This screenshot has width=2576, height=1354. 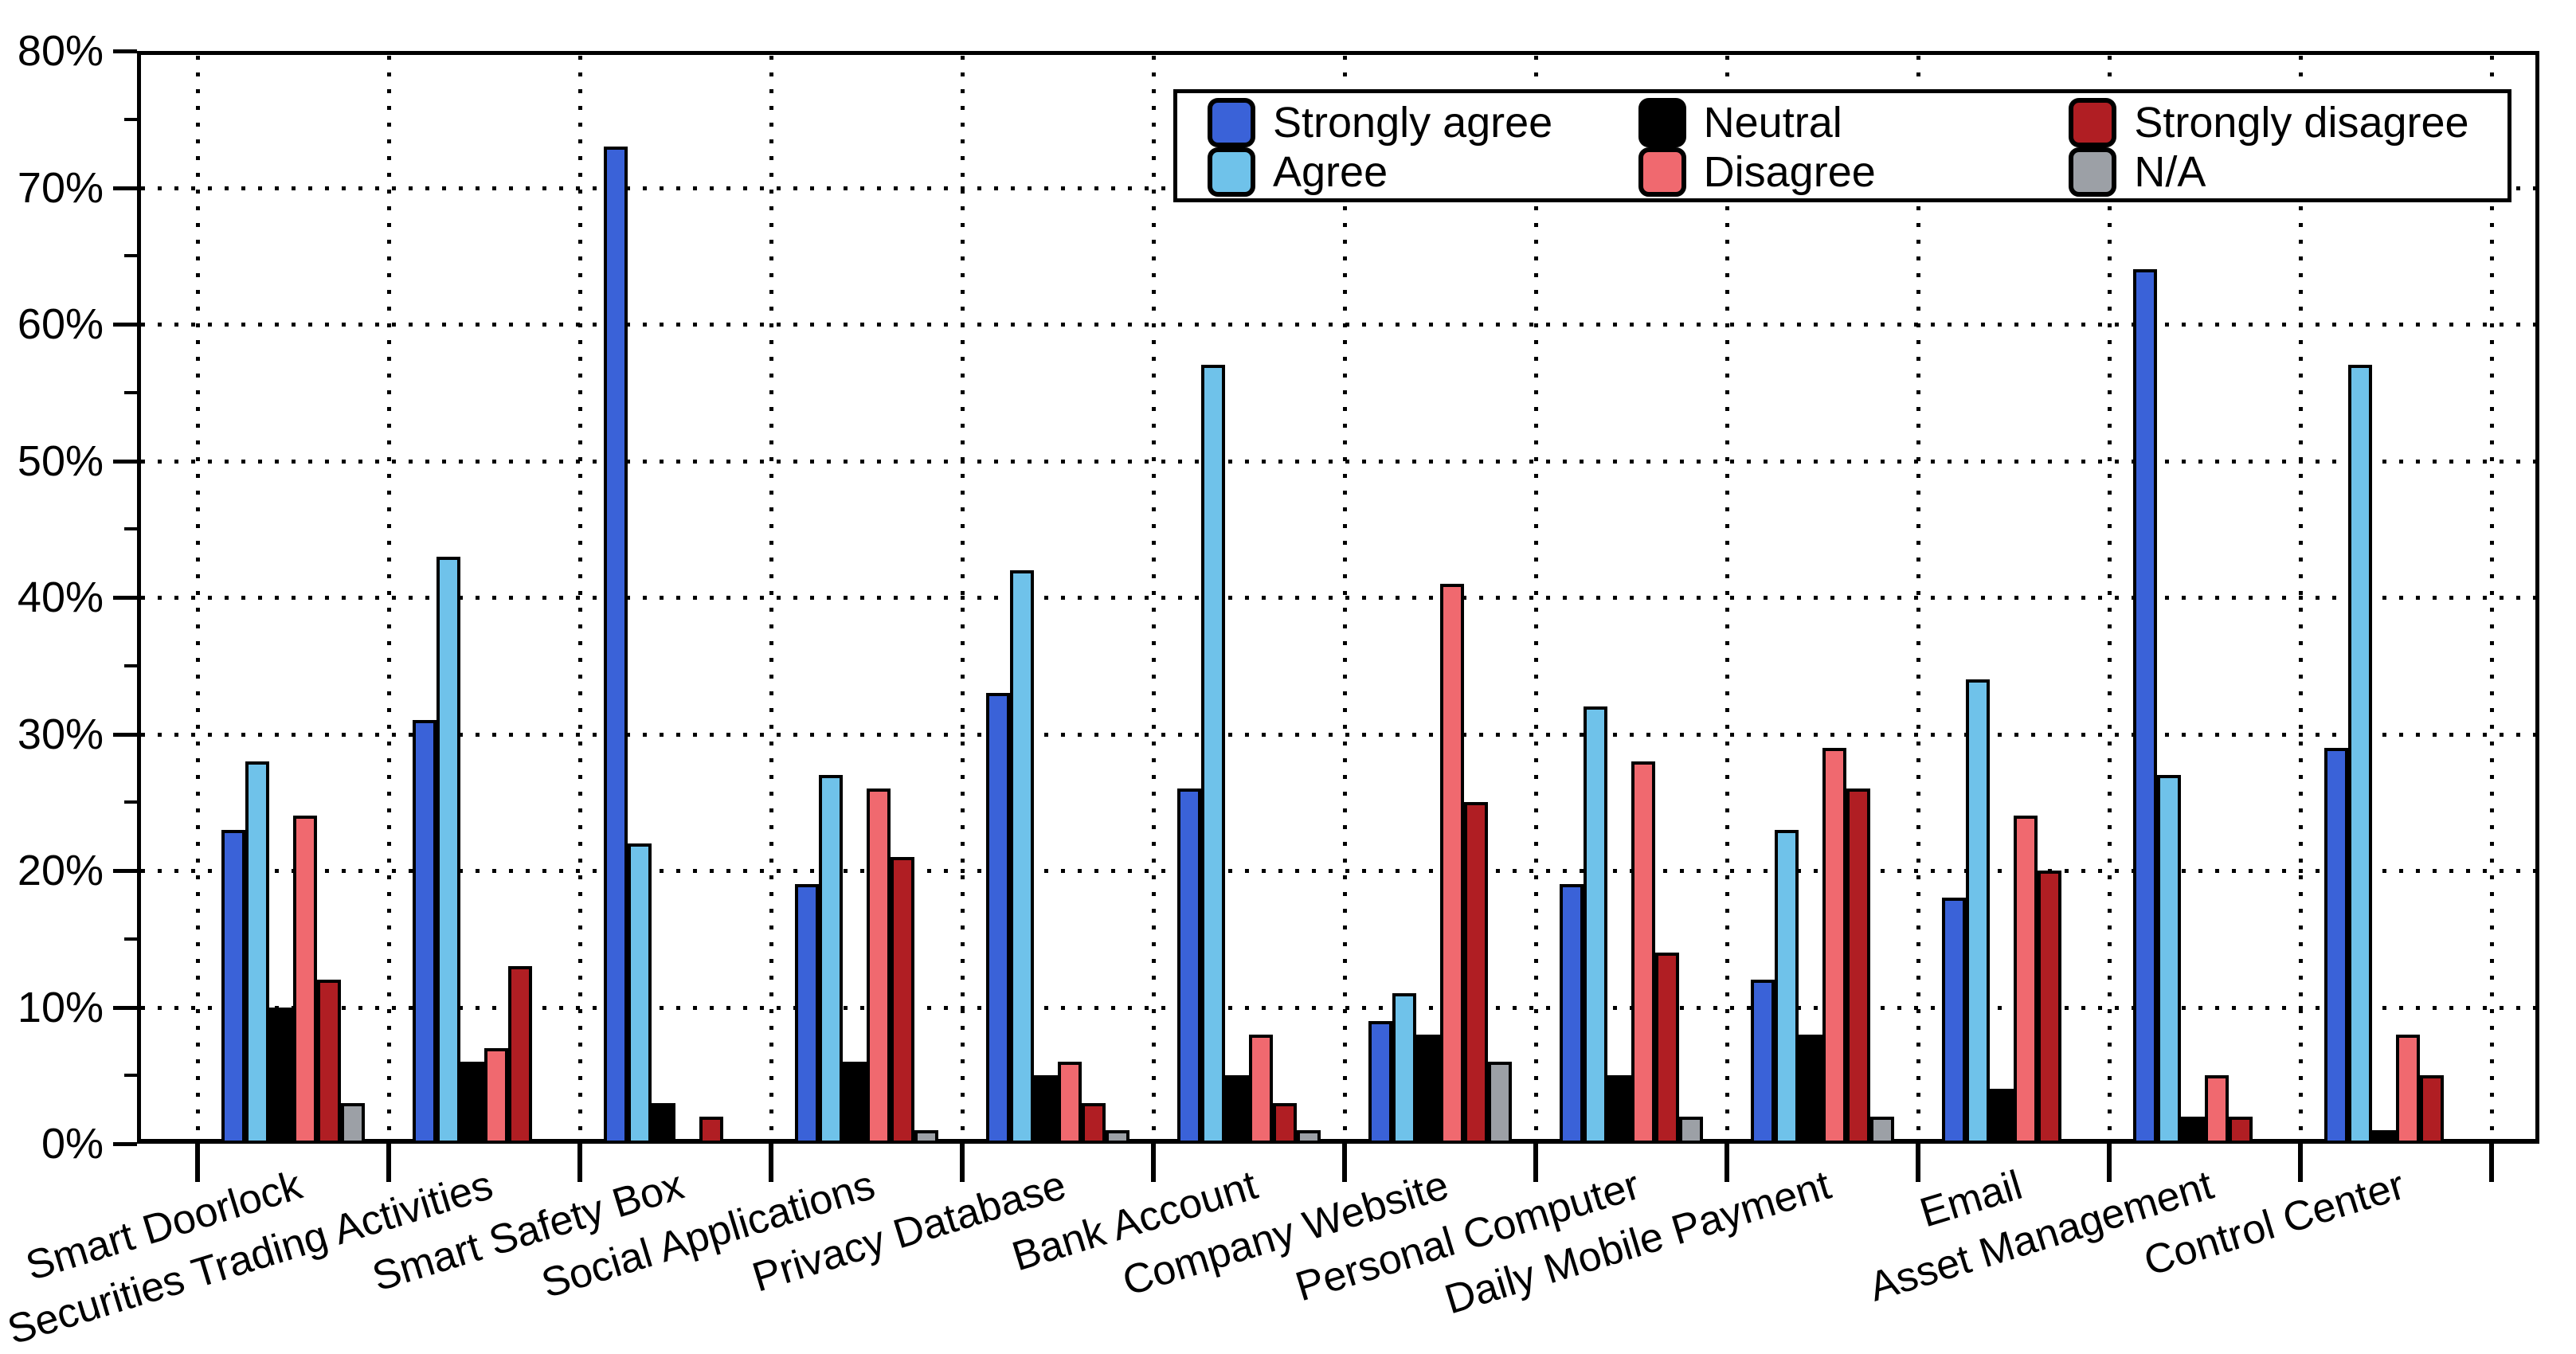 I want to click on legend-item: Strongly agree, so click(x=1423, y=123).